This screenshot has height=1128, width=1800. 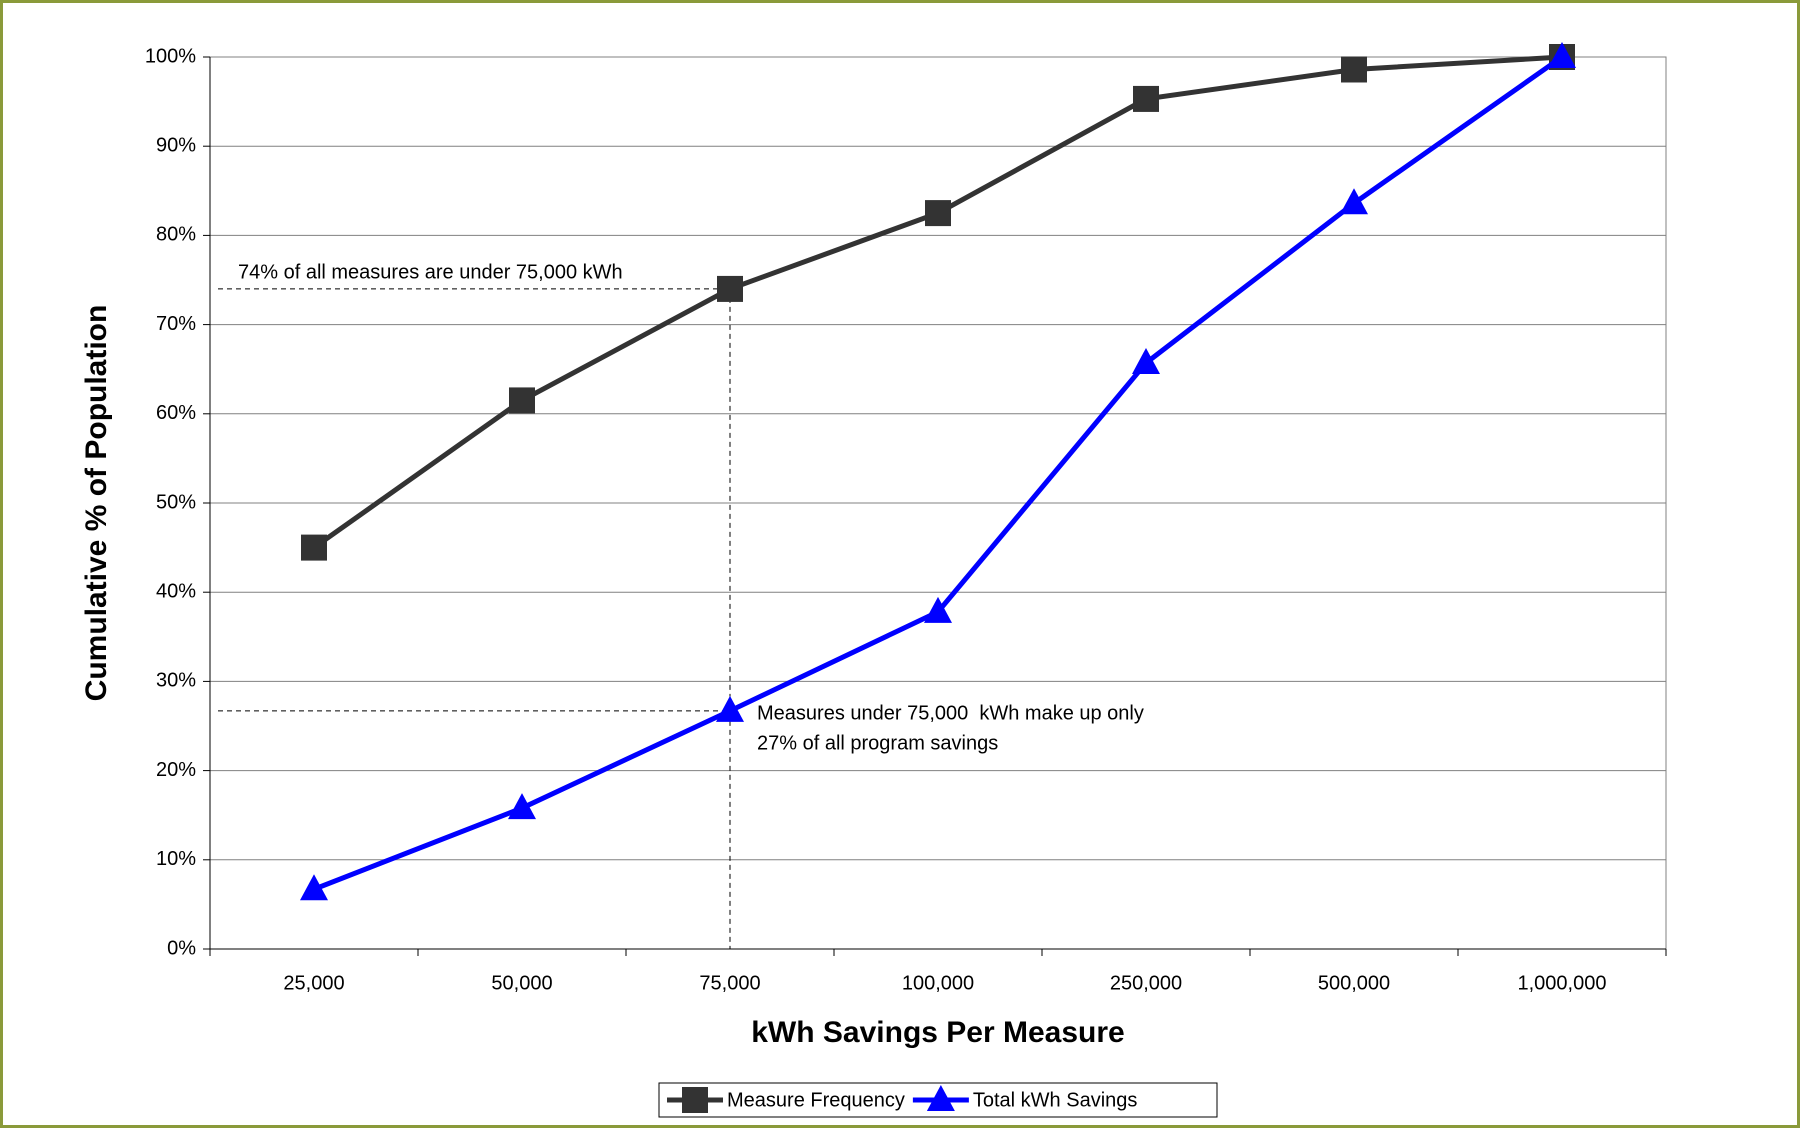 I want to click on x-tick-label: 25,000, so click(x=313, y=983).